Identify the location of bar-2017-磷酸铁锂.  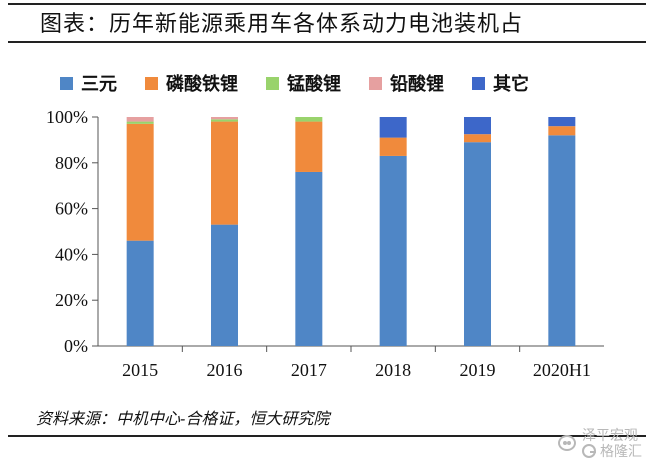
(309, 146).